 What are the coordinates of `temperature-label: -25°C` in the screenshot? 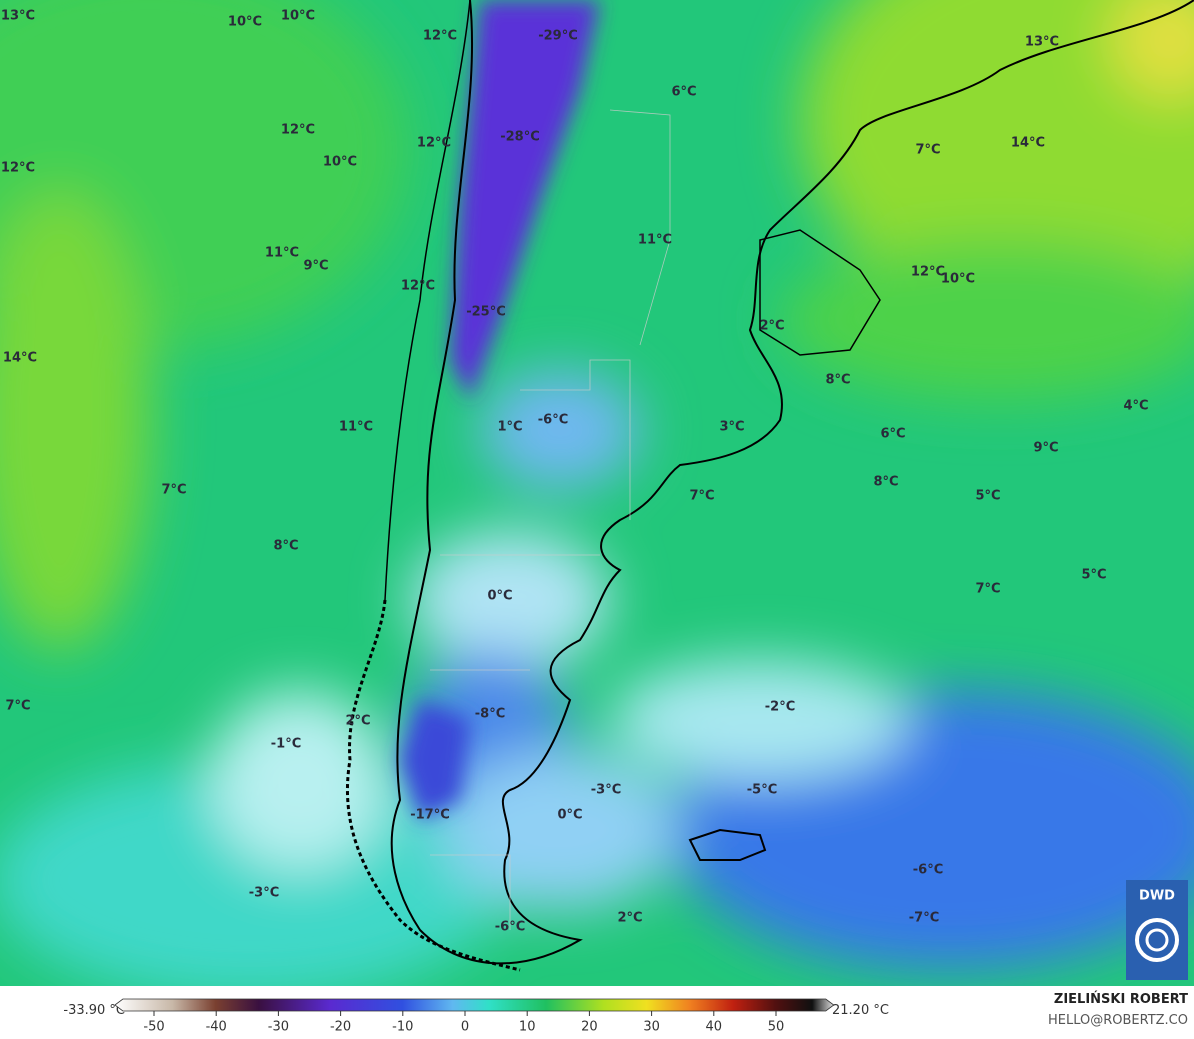 It's located at (486, 312).